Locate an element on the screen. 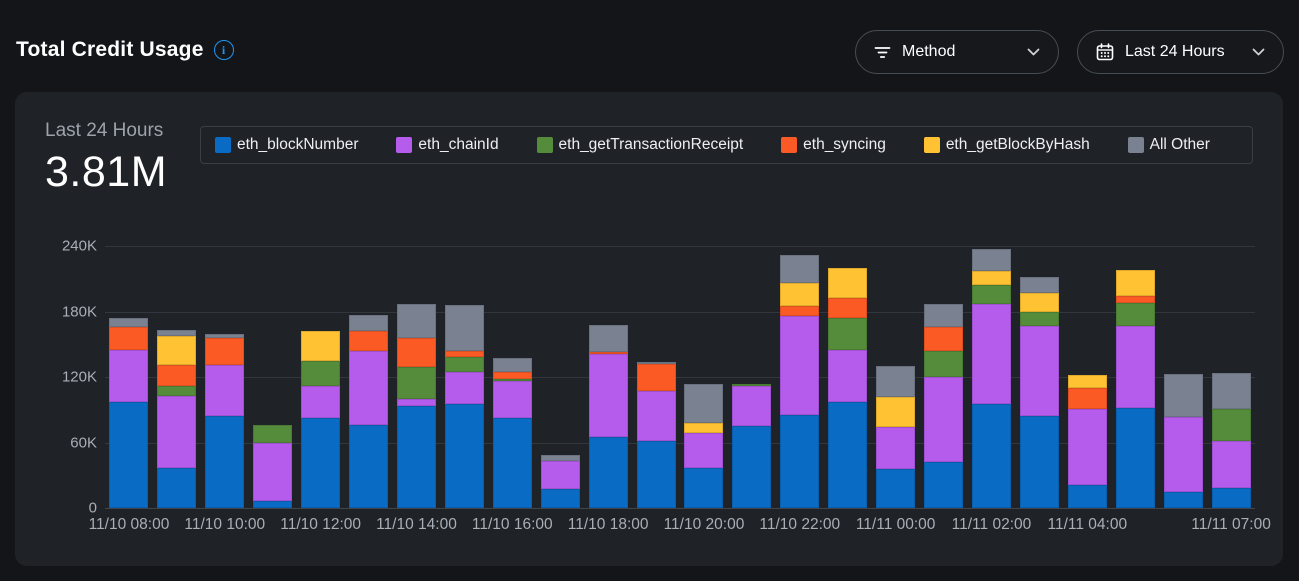 This screenshot has width=1299, height=581. legend-item: eth_getBlockByHash is located at coordinates (1006, 145).